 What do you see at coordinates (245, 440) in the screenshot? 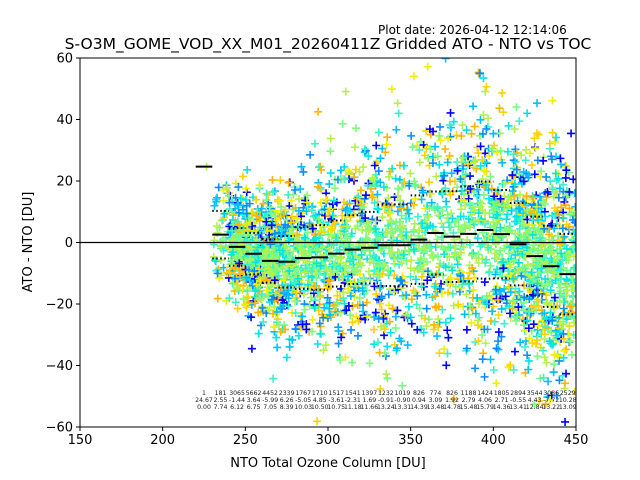
I see `x-tick-label: 250` at bounding box center [245, 440].